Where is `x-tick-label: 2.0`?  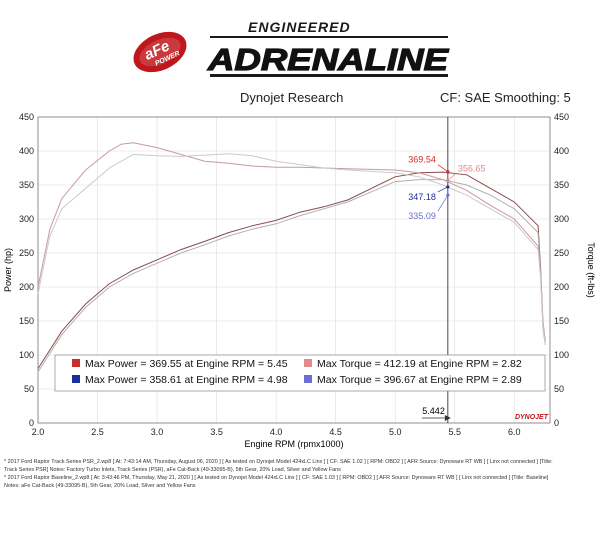 x-tick-label: 2.0 is located at coordinates (38, 432).